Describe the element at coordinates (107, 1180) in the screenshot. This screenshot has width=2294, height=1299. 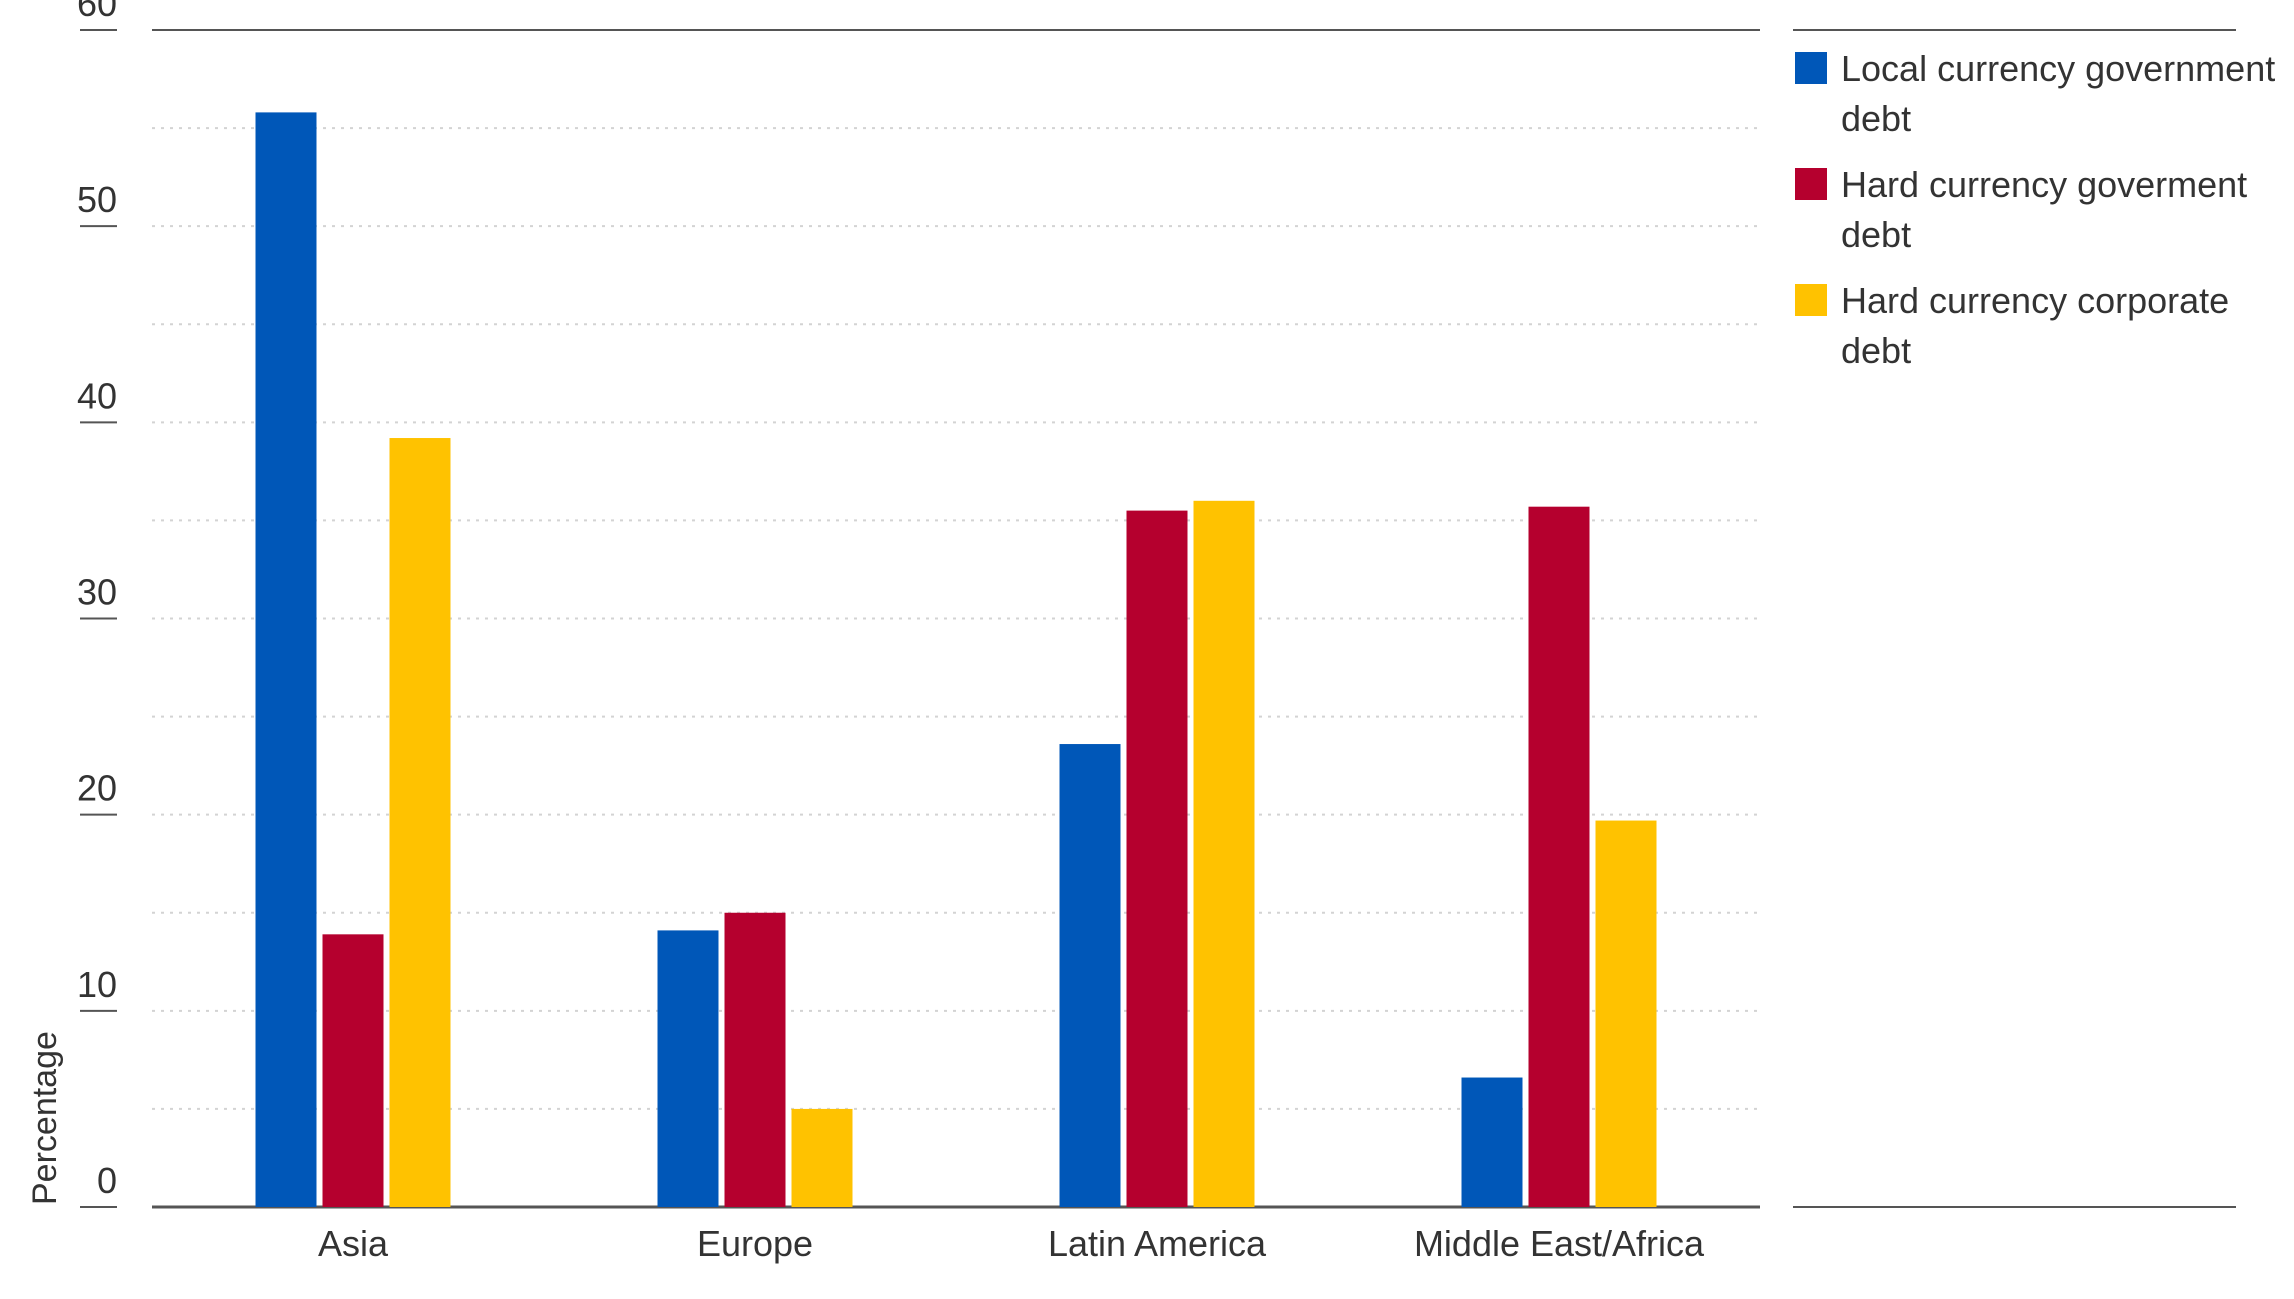
I see `y-tick-label: 0` at that location.